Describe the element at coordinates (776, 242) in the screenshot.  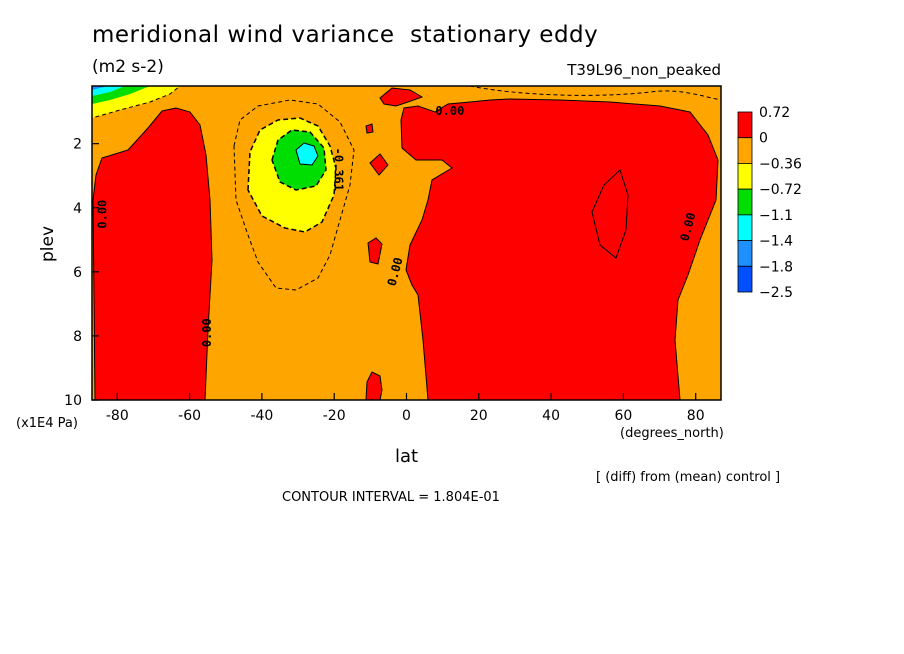
I see `colorbar-label: −1.4` at that location.